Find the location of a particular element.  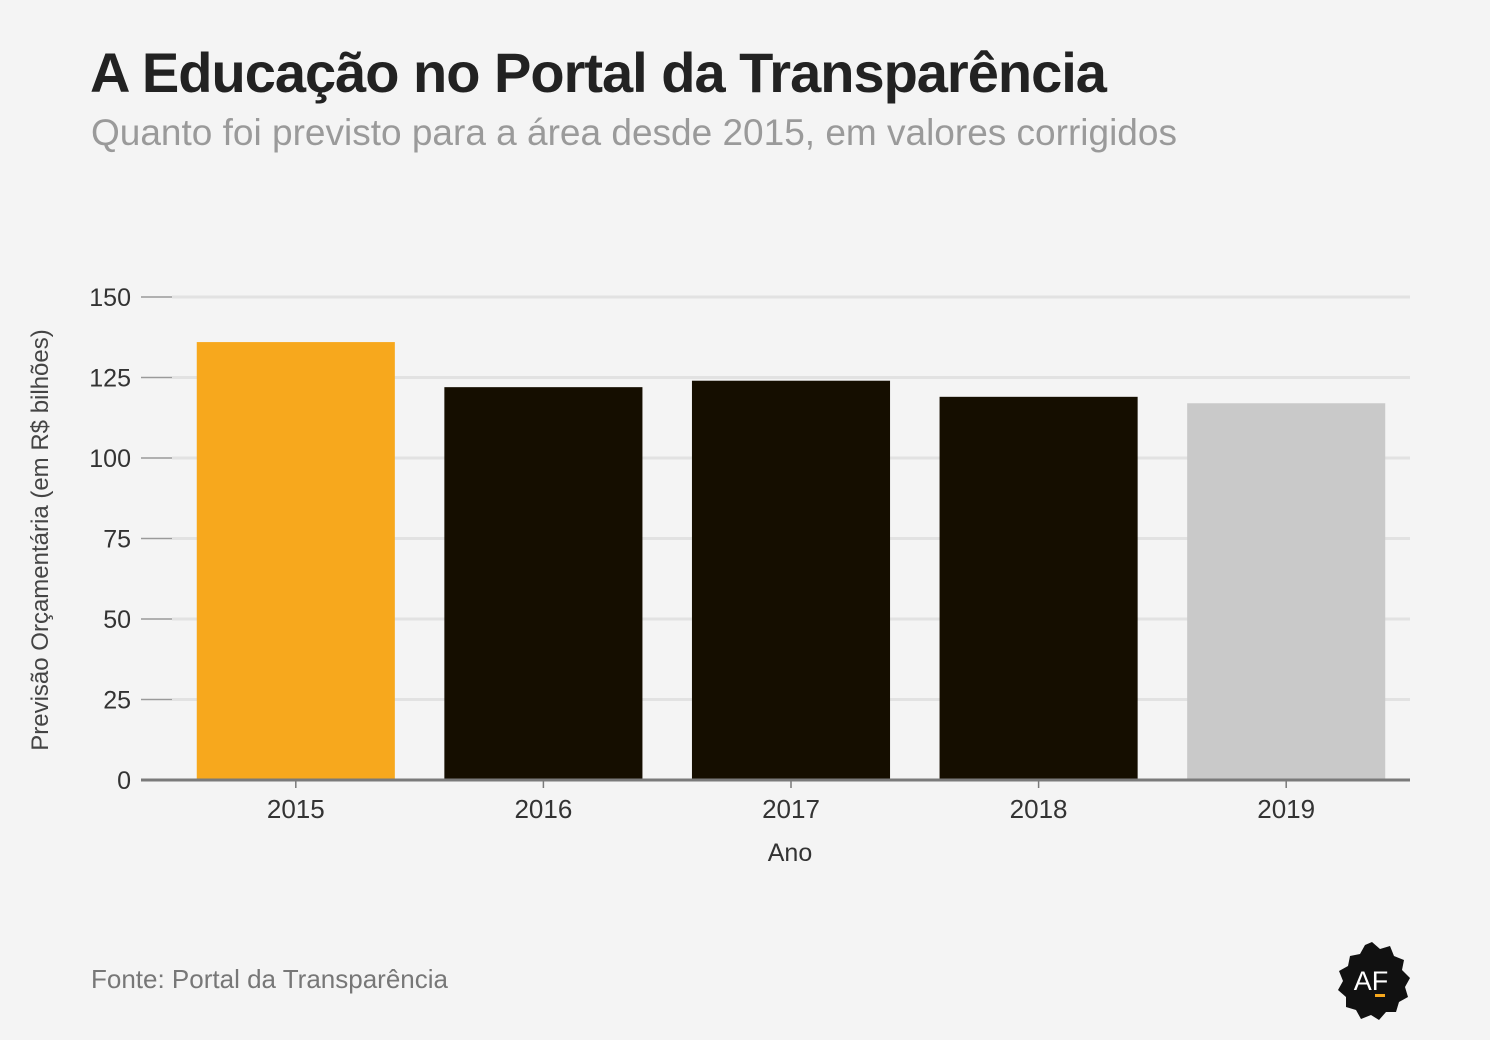

bar-2017 is located at coordinates (791, 580).